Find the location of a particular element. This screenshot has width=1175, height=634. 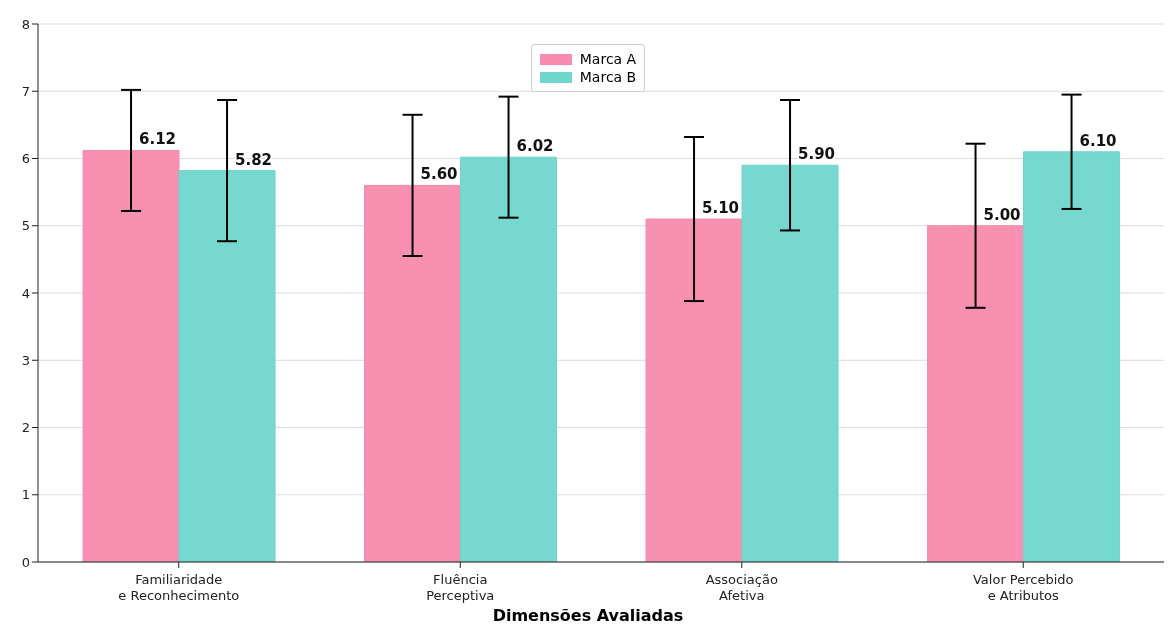

data-label: 5.60 is located at coordinates (439, 174).